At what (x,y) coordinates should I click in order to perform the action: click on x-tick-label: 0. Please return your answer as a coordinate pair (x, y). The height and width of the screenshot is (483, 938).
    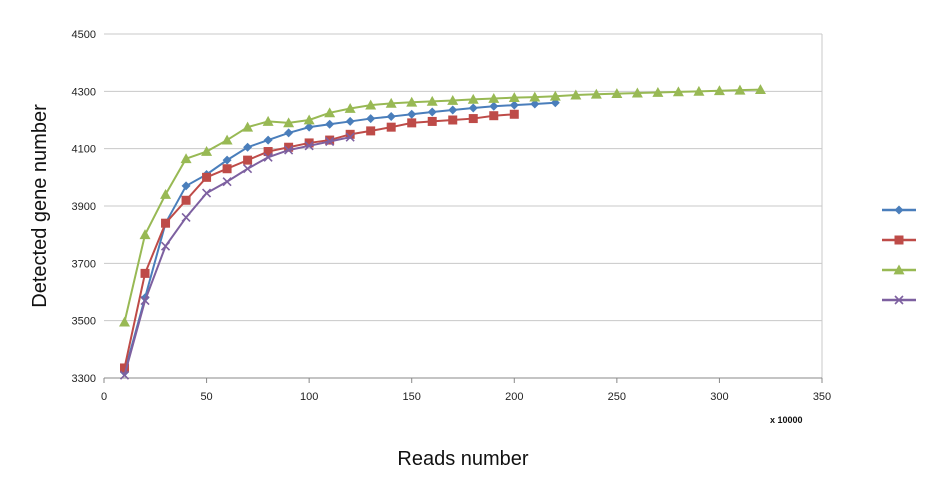
    Looking at the image, I should click on (104, 397).